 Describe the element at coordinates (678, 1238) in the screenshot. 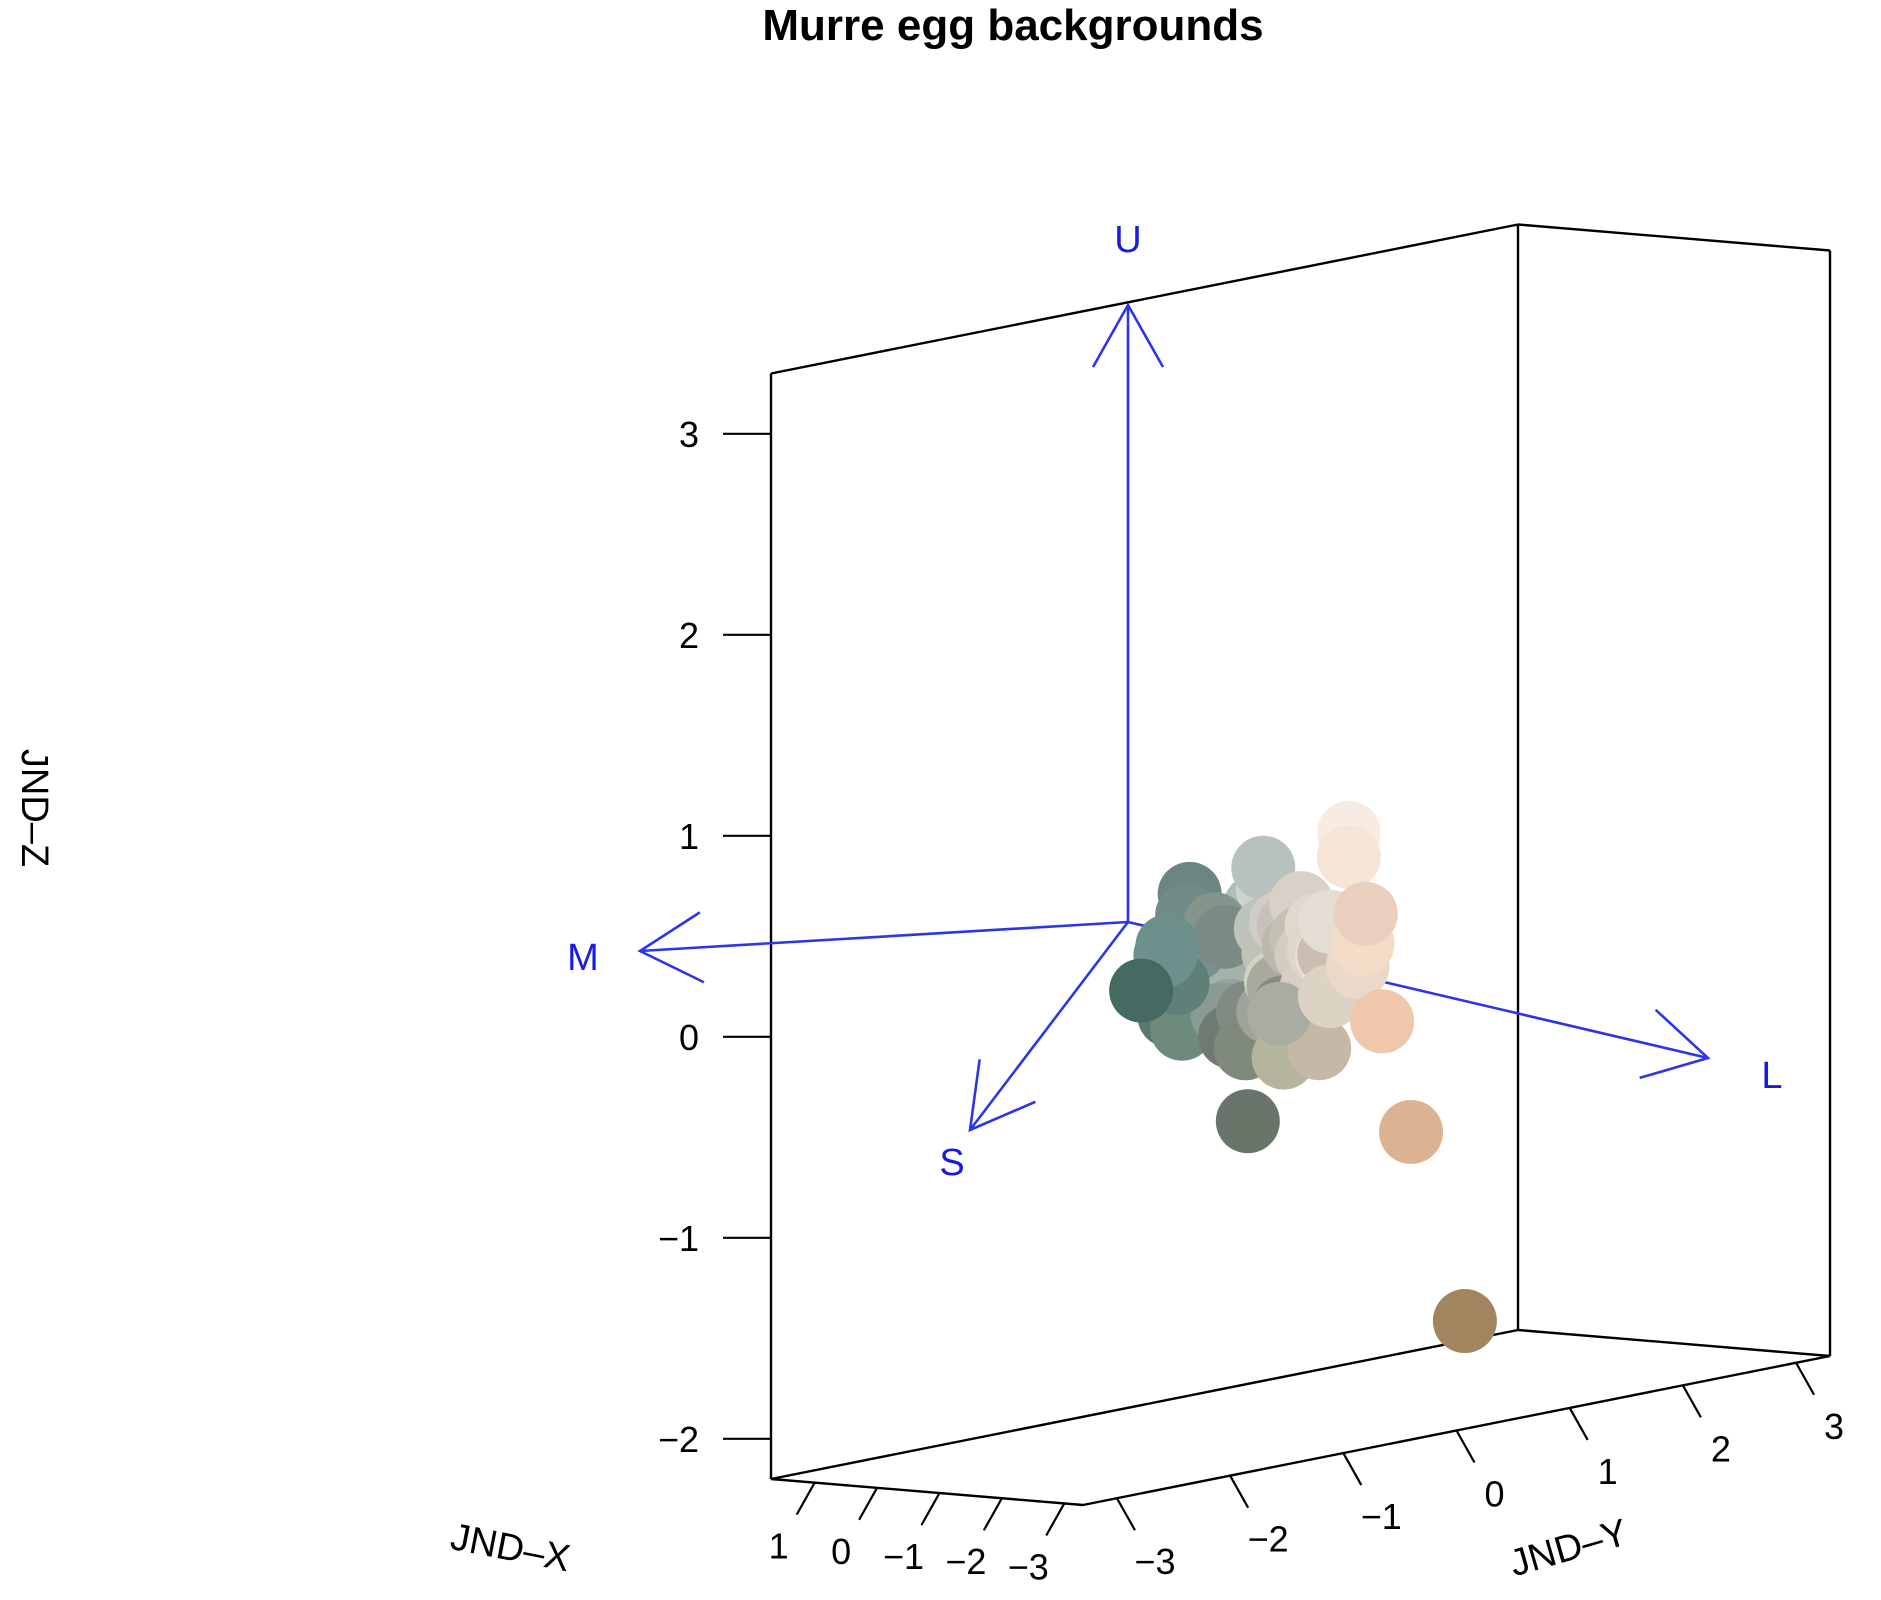

I see `z-tick-label: −1` at that location.